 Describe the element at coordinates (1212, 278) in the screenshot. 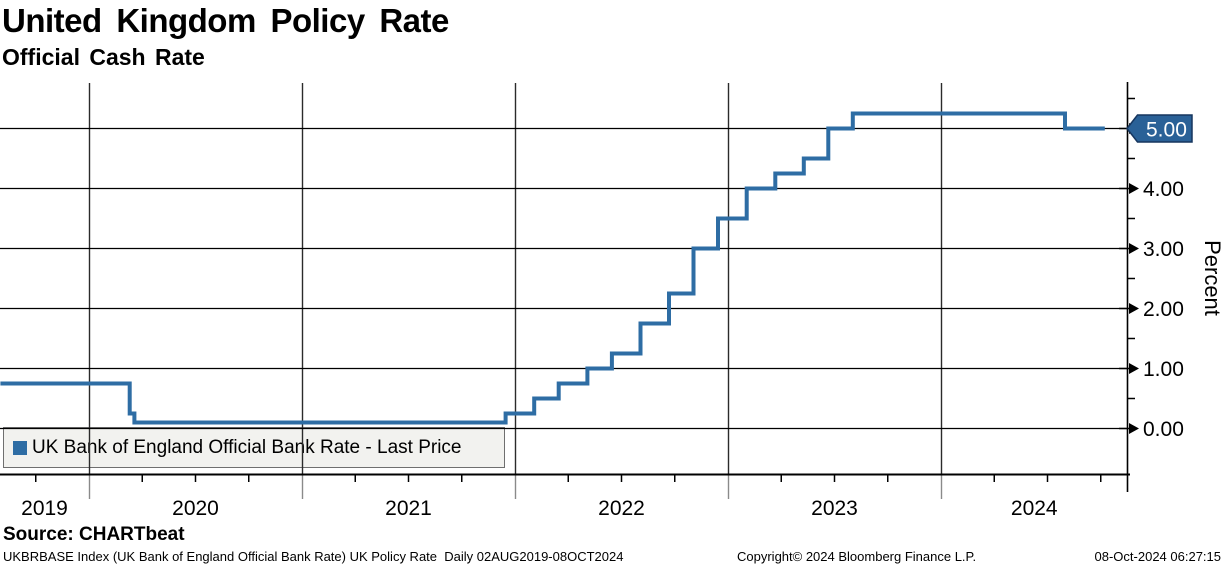

I see `y-axis-title: Percent` at that location.